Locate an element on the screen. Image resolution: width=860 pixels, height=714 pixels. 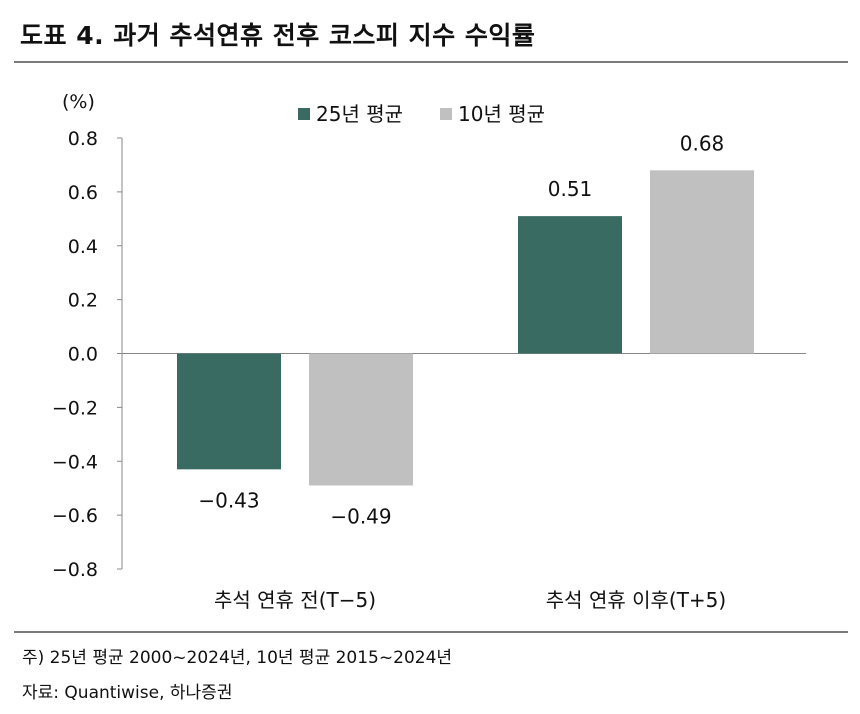
source-note: 자료: Quantiwise, 하나증권 is located at coordinates (127, 693).